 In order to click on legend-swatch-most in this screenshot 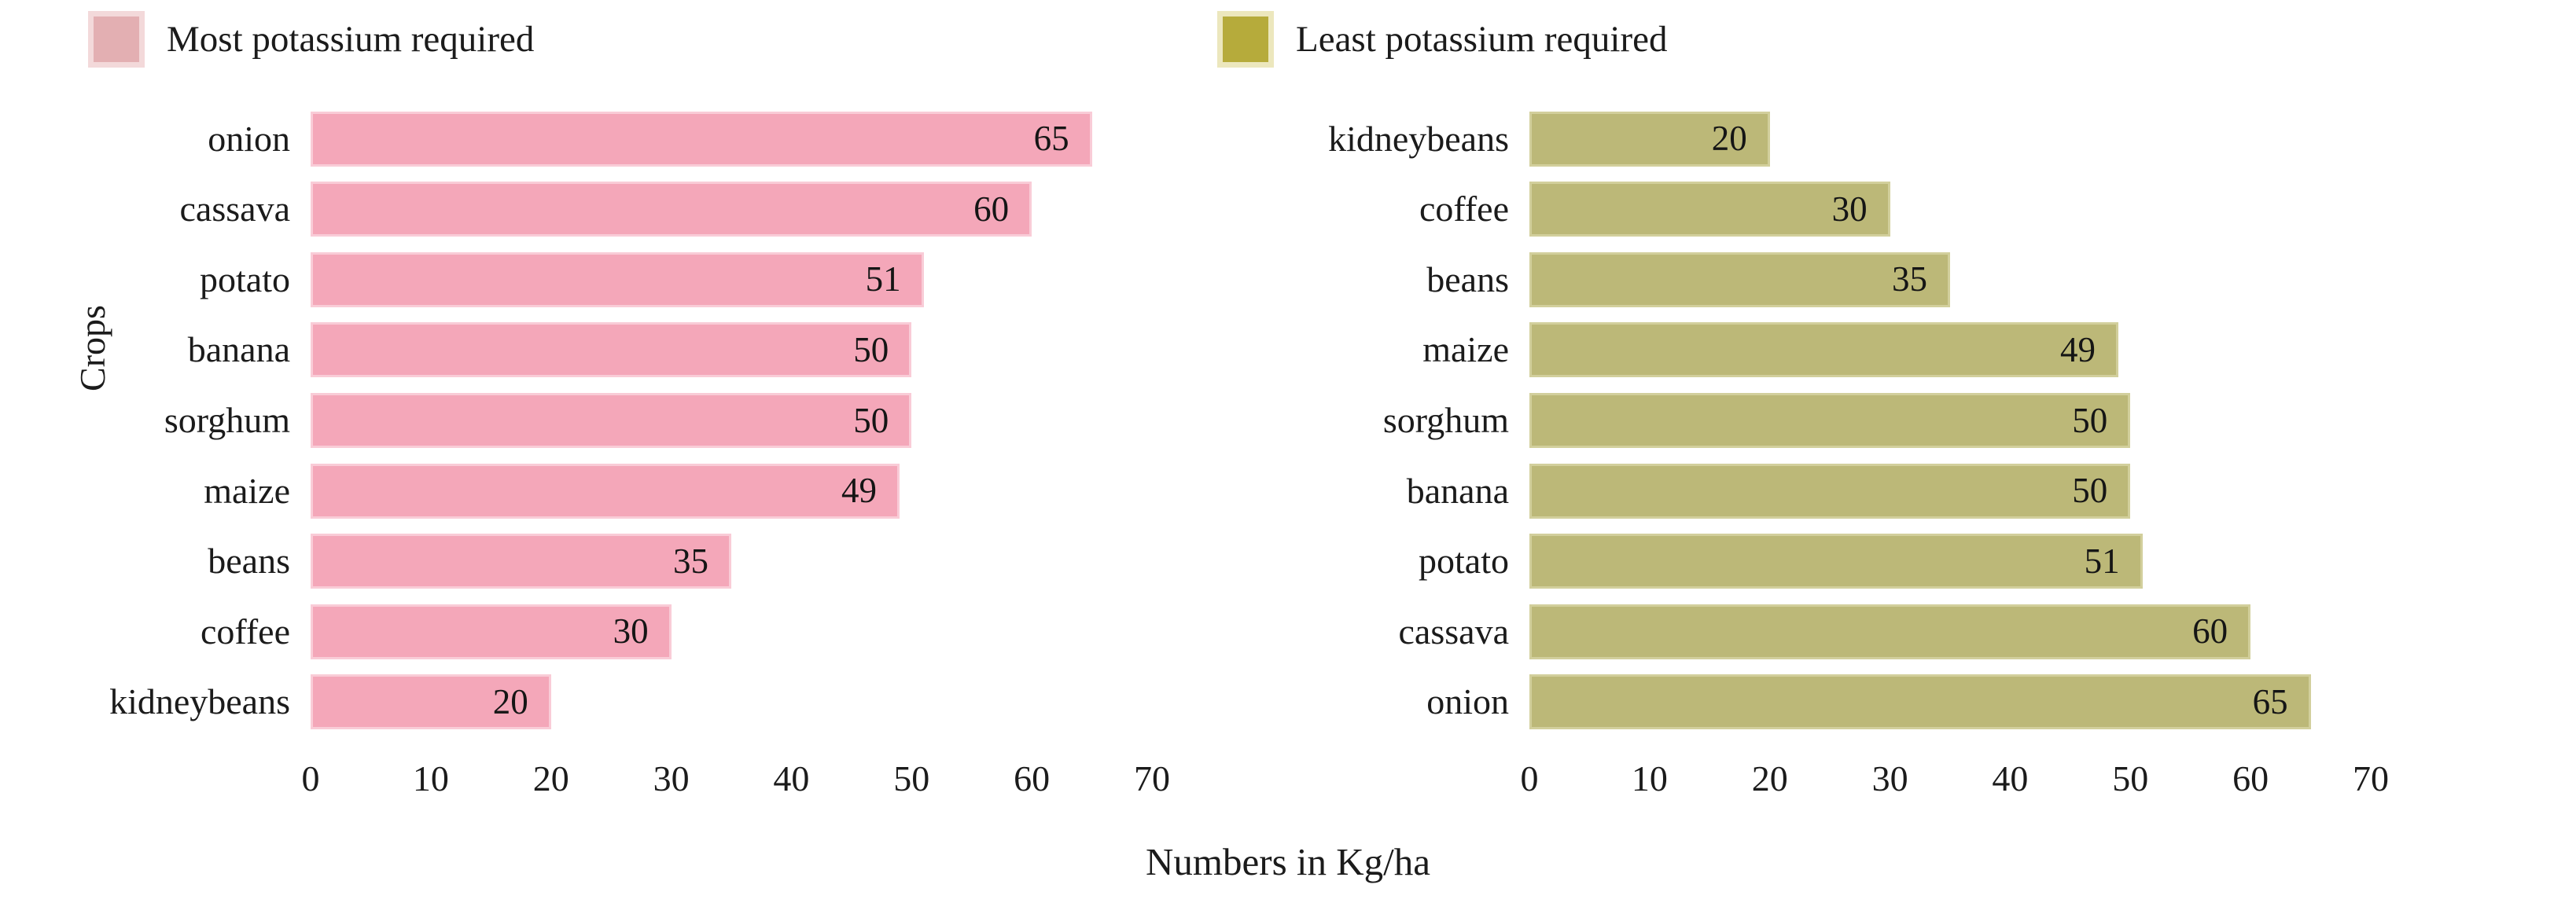, I will do `click(116, 39)`.